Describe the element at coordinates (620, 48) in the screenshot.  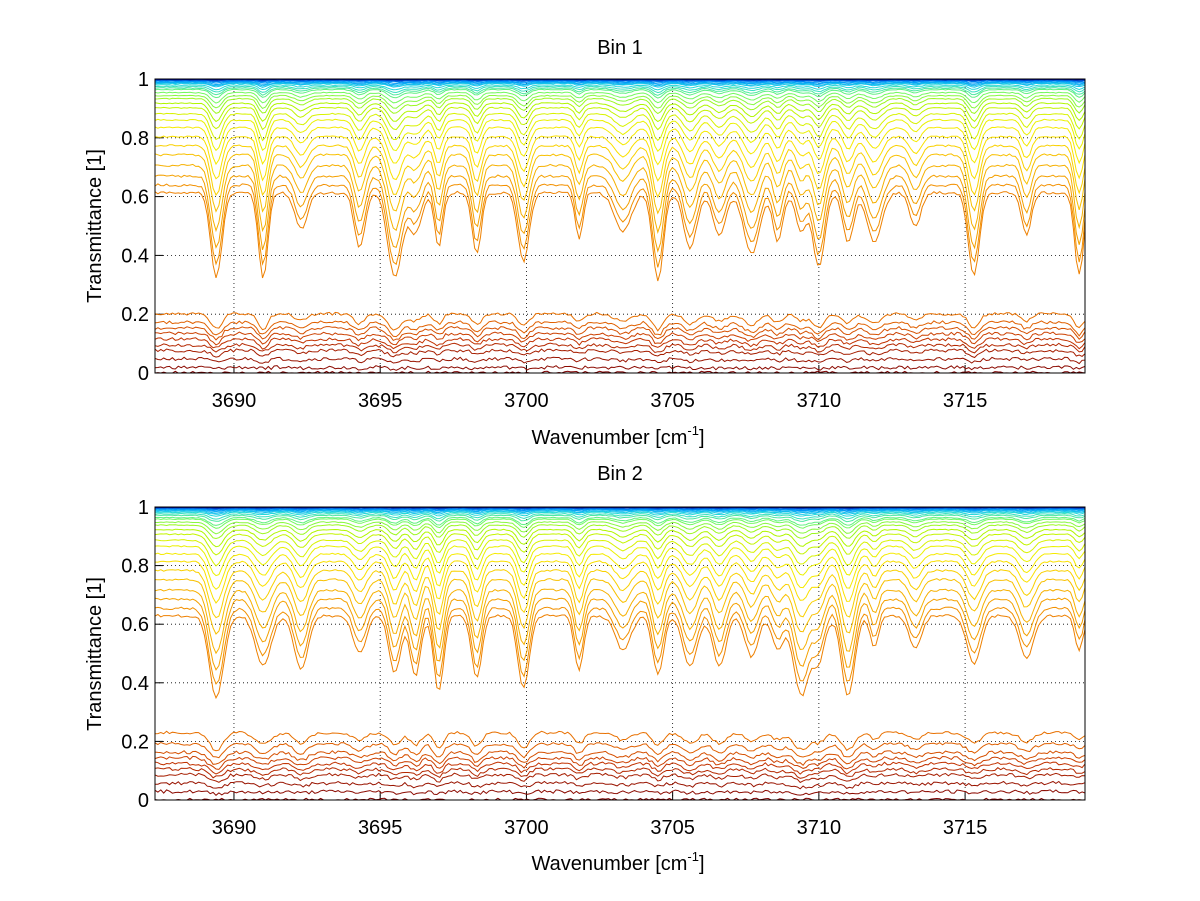
I see `chart-title: Bin 1` at that location.